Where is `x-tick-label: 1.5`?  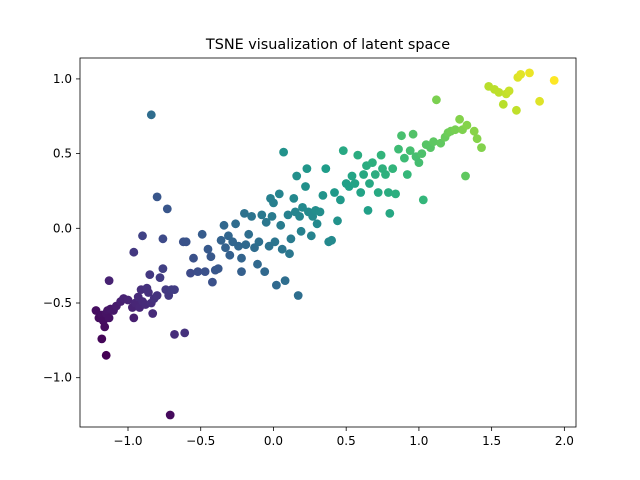 x-tick-label: 1.5 is located at coordinates (491, 441).